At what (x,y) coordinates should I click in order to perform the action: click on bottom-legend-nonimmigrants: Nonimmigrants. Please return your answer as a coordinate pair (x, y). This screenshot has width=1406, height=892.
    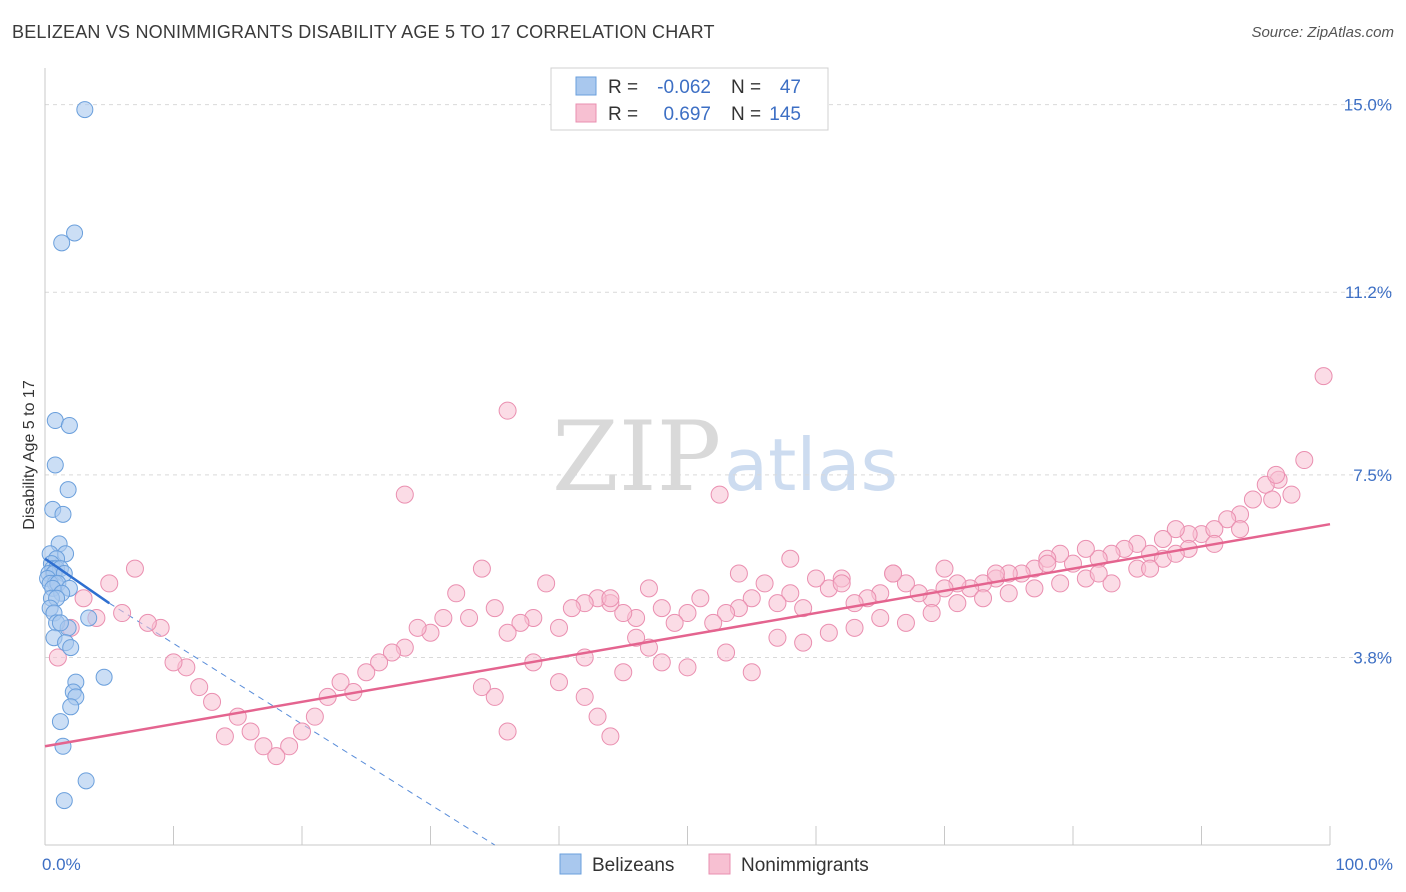
    Looking at the image, I should click on (805, 865).